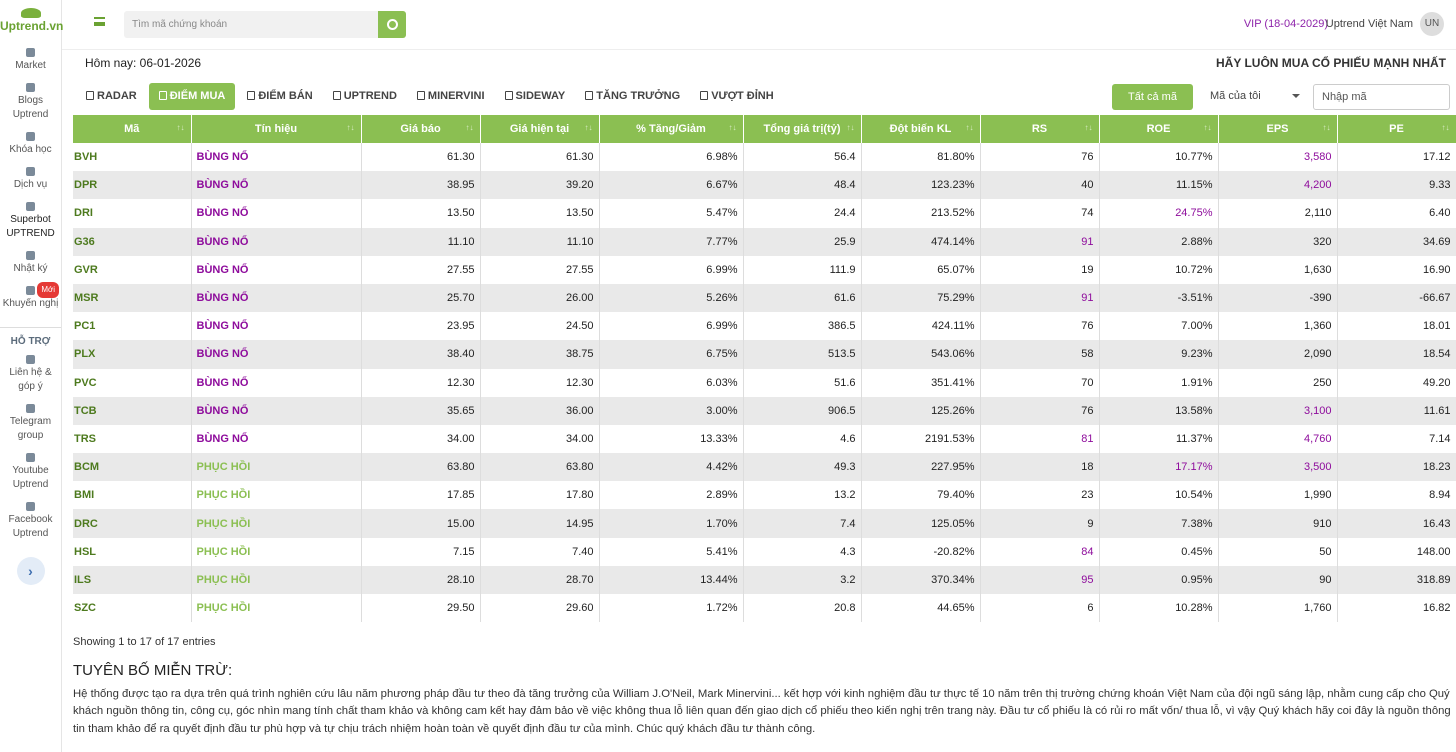  Describe the element at coordinates (30, 262) in the screenshot. I see `sidebar-item: Nhật ký` at that location.